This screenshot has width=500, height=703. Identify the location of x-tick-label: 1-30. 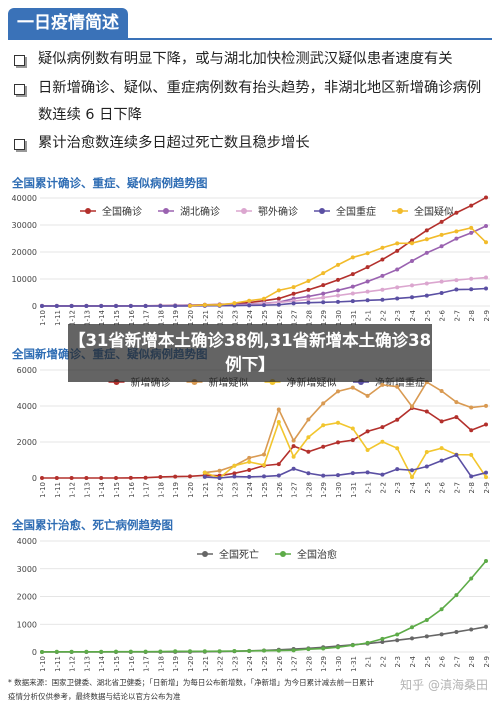
(339, 664).